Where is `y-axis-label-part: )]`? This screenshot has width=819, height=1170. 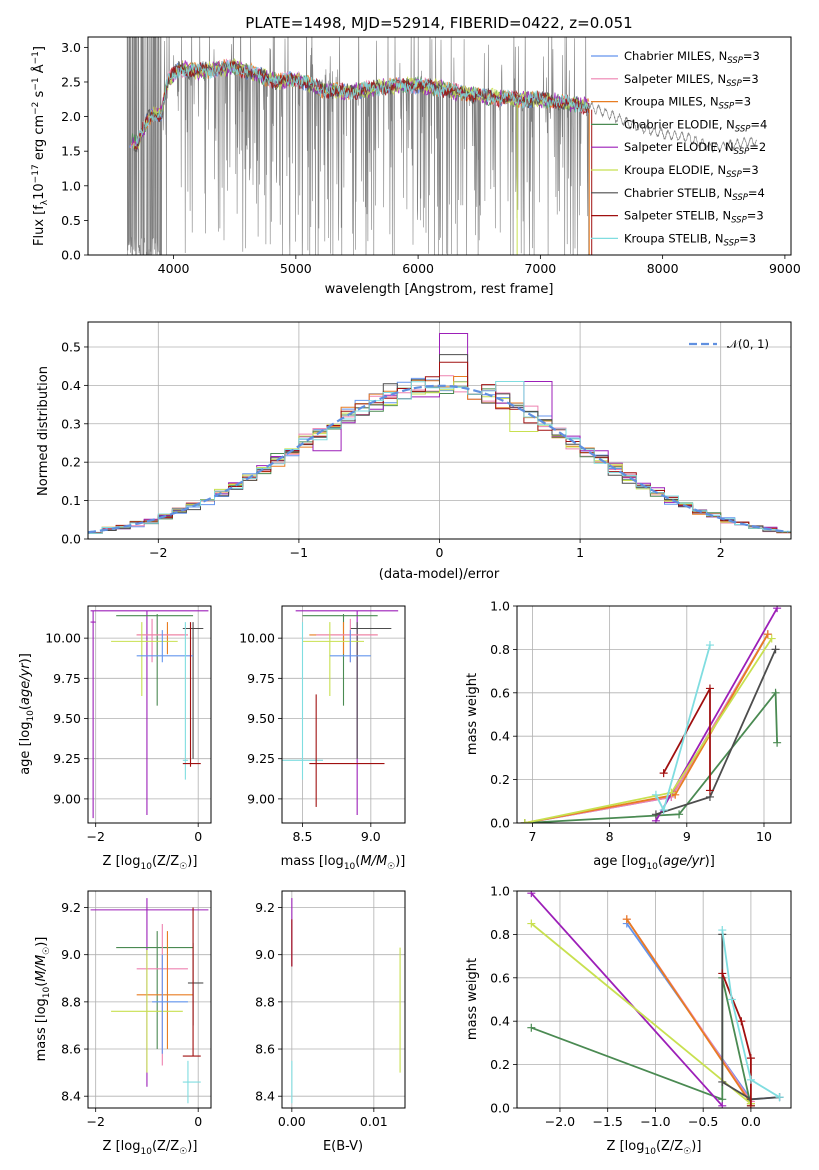 y-axis-label-part: )] is located at coordinates (41, 942).